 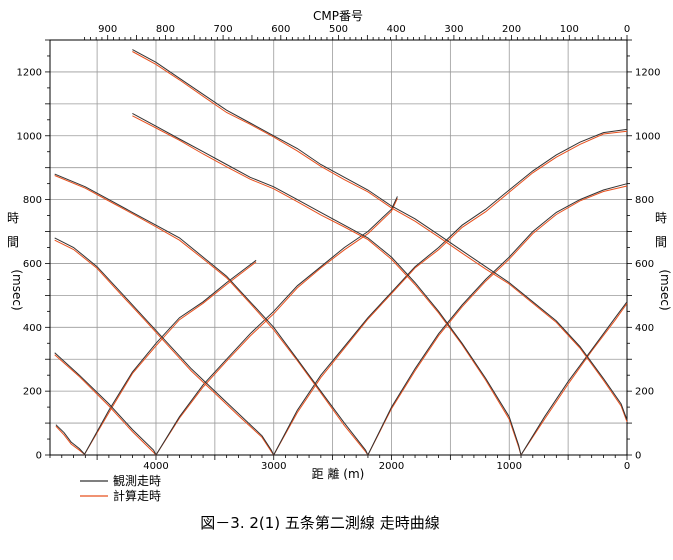 What do you see at coordinates (644, 264) in the screenshot?
I see `y-tick-label-right: 600` at bounding box center [644, 264].